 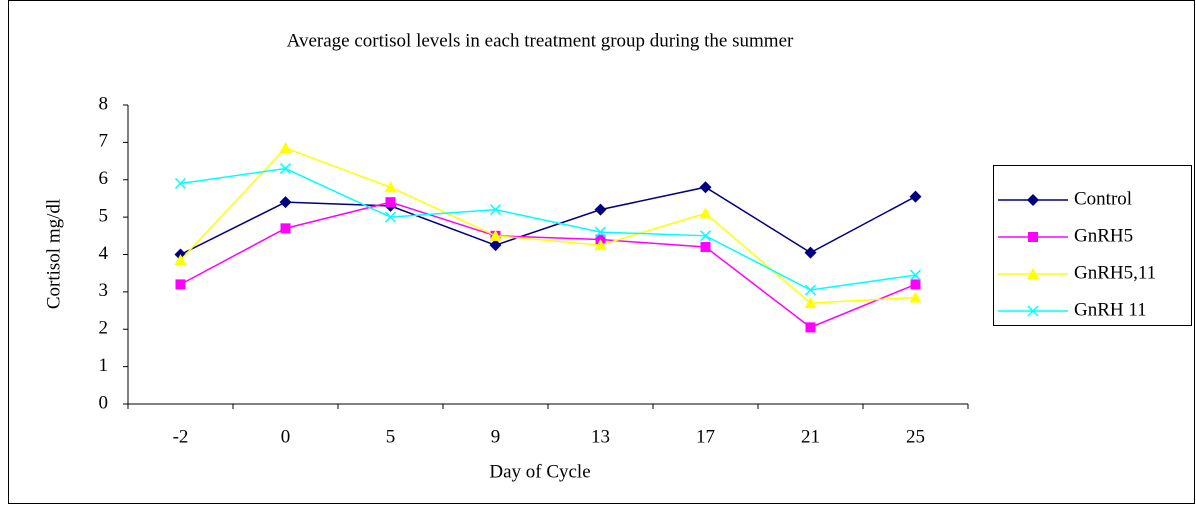 What do you see at coordinates (104, 141) in the screenshot?
I see `y-tick-label: 7` at bounding box center [104, 141].